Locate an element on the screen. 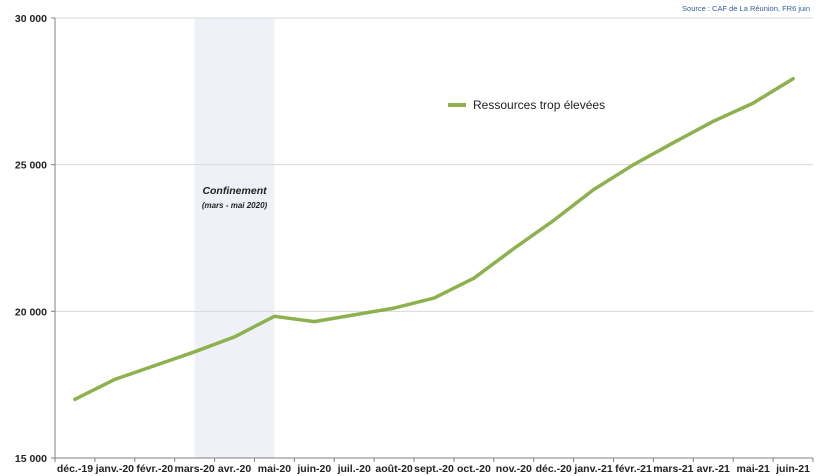 The width and height of the screenshot is (821, 476). legend-label: Ressources trop élevées is located at coordinates (539, 105).